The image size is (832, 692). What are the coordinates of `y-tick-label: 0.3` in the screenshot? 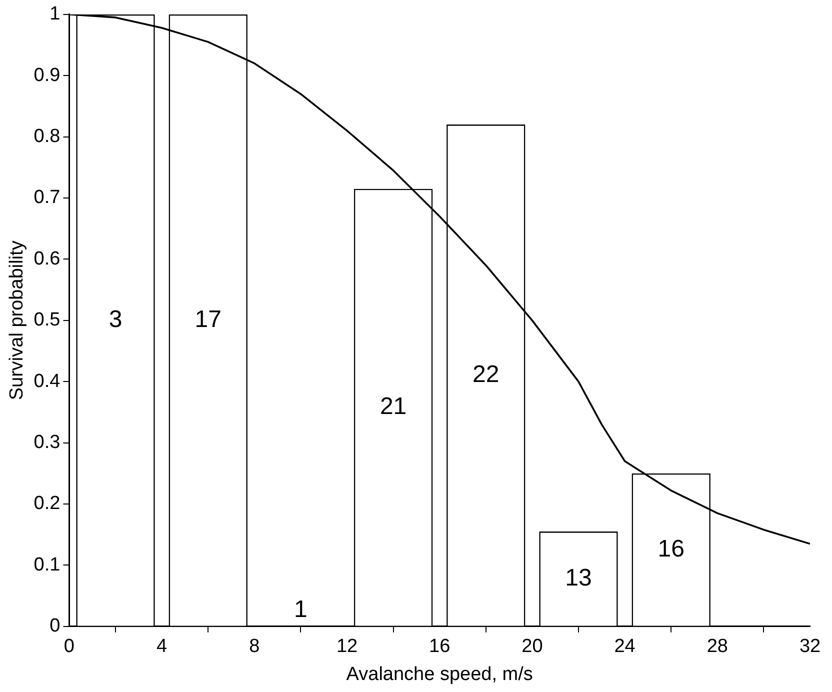 It's located at (47, 443).